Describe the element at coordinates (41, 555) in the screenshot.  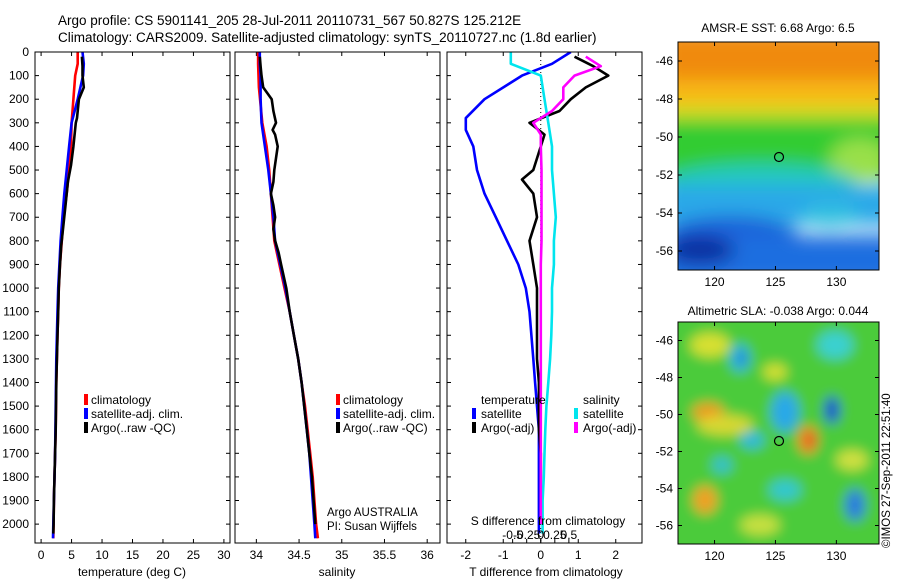
I see `x-tick-label: 0` at that location.